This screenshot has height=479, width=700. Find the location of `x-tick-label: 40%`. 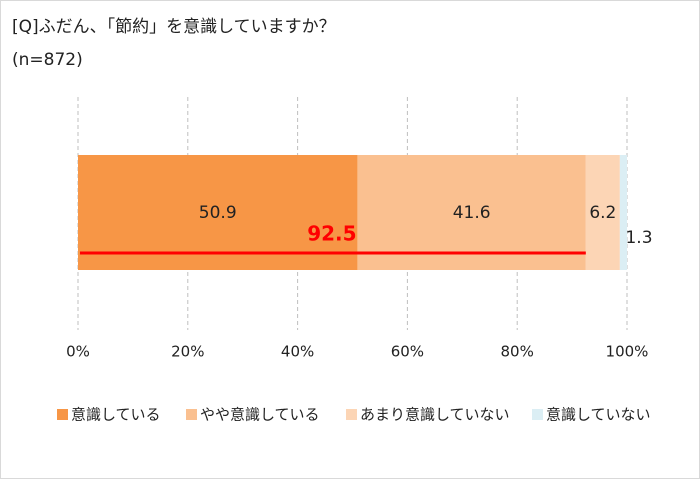

x-tick-label: 40% is located at coordinates (297, 352).